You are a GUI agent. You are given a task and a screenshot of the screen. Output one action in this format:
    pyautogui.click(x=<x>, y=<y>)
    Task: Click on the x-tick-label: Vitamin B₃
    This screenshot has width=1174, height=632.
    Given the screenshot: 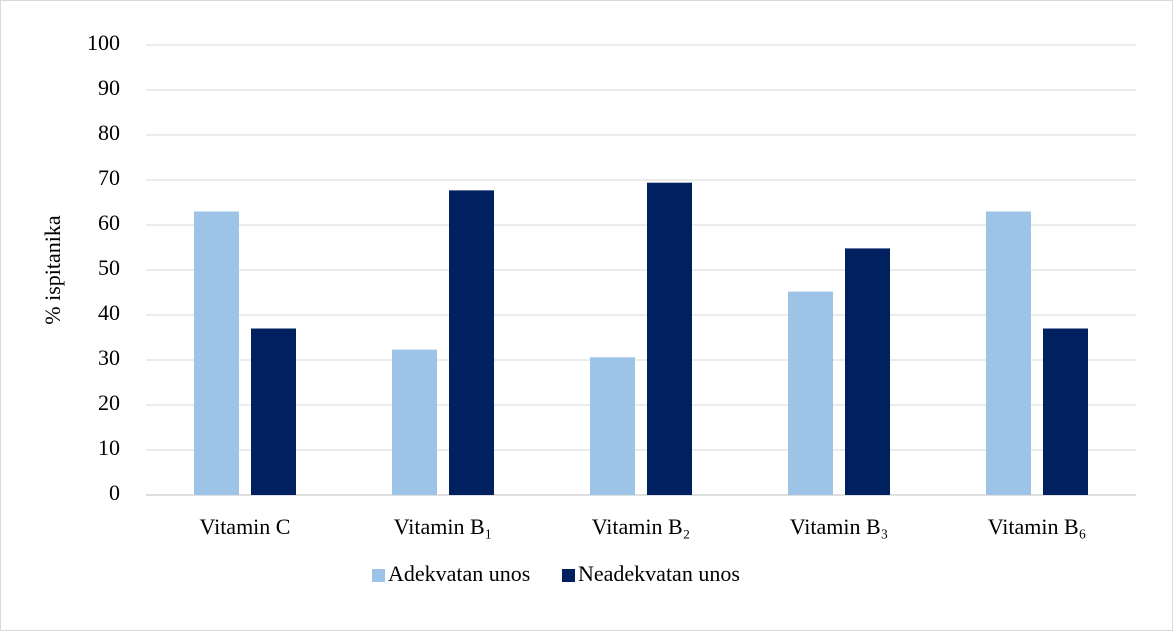 What is the action you would take?
    pyautogui.click(x=839, y=526)
    